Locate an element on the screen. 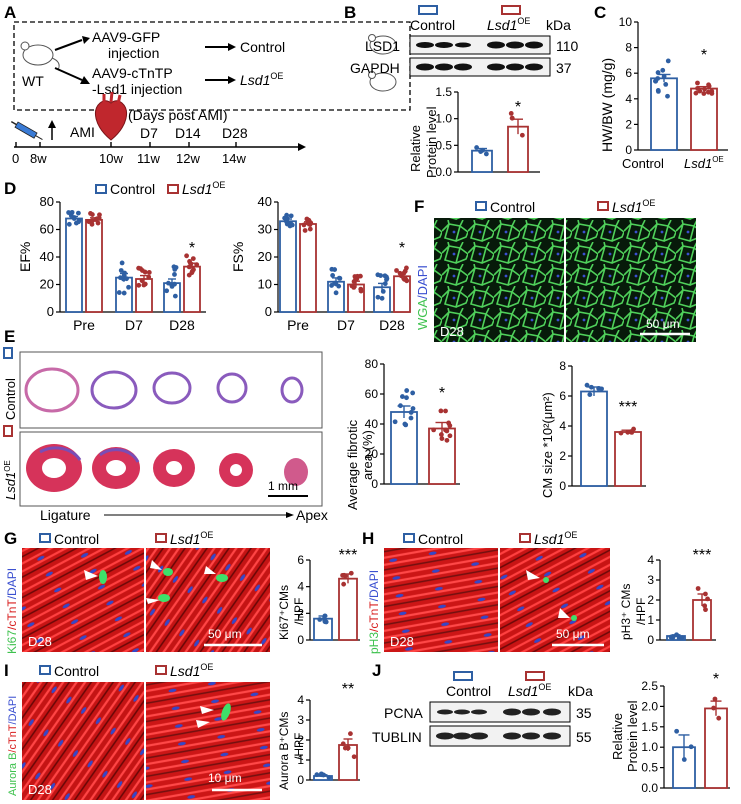  d14-label: D14 is located at coordinates (188, 133).